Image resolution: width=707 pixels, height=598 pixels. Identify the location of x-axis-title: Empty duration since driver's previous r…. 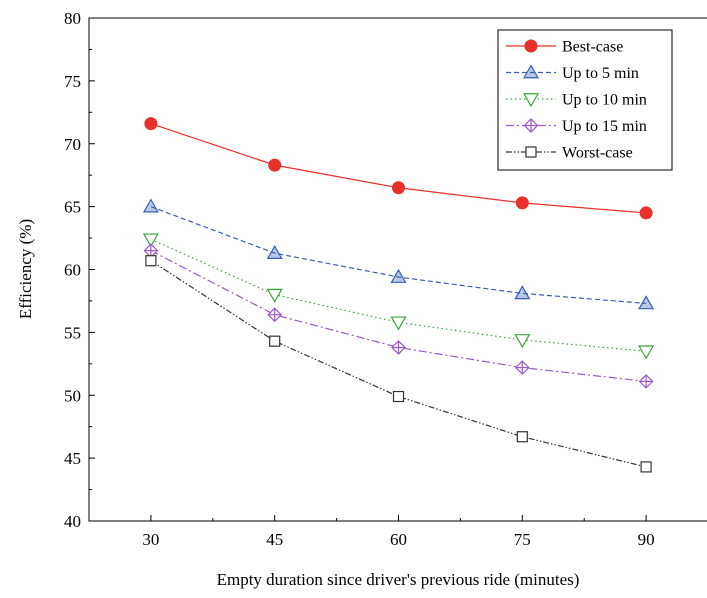
(398, 579).